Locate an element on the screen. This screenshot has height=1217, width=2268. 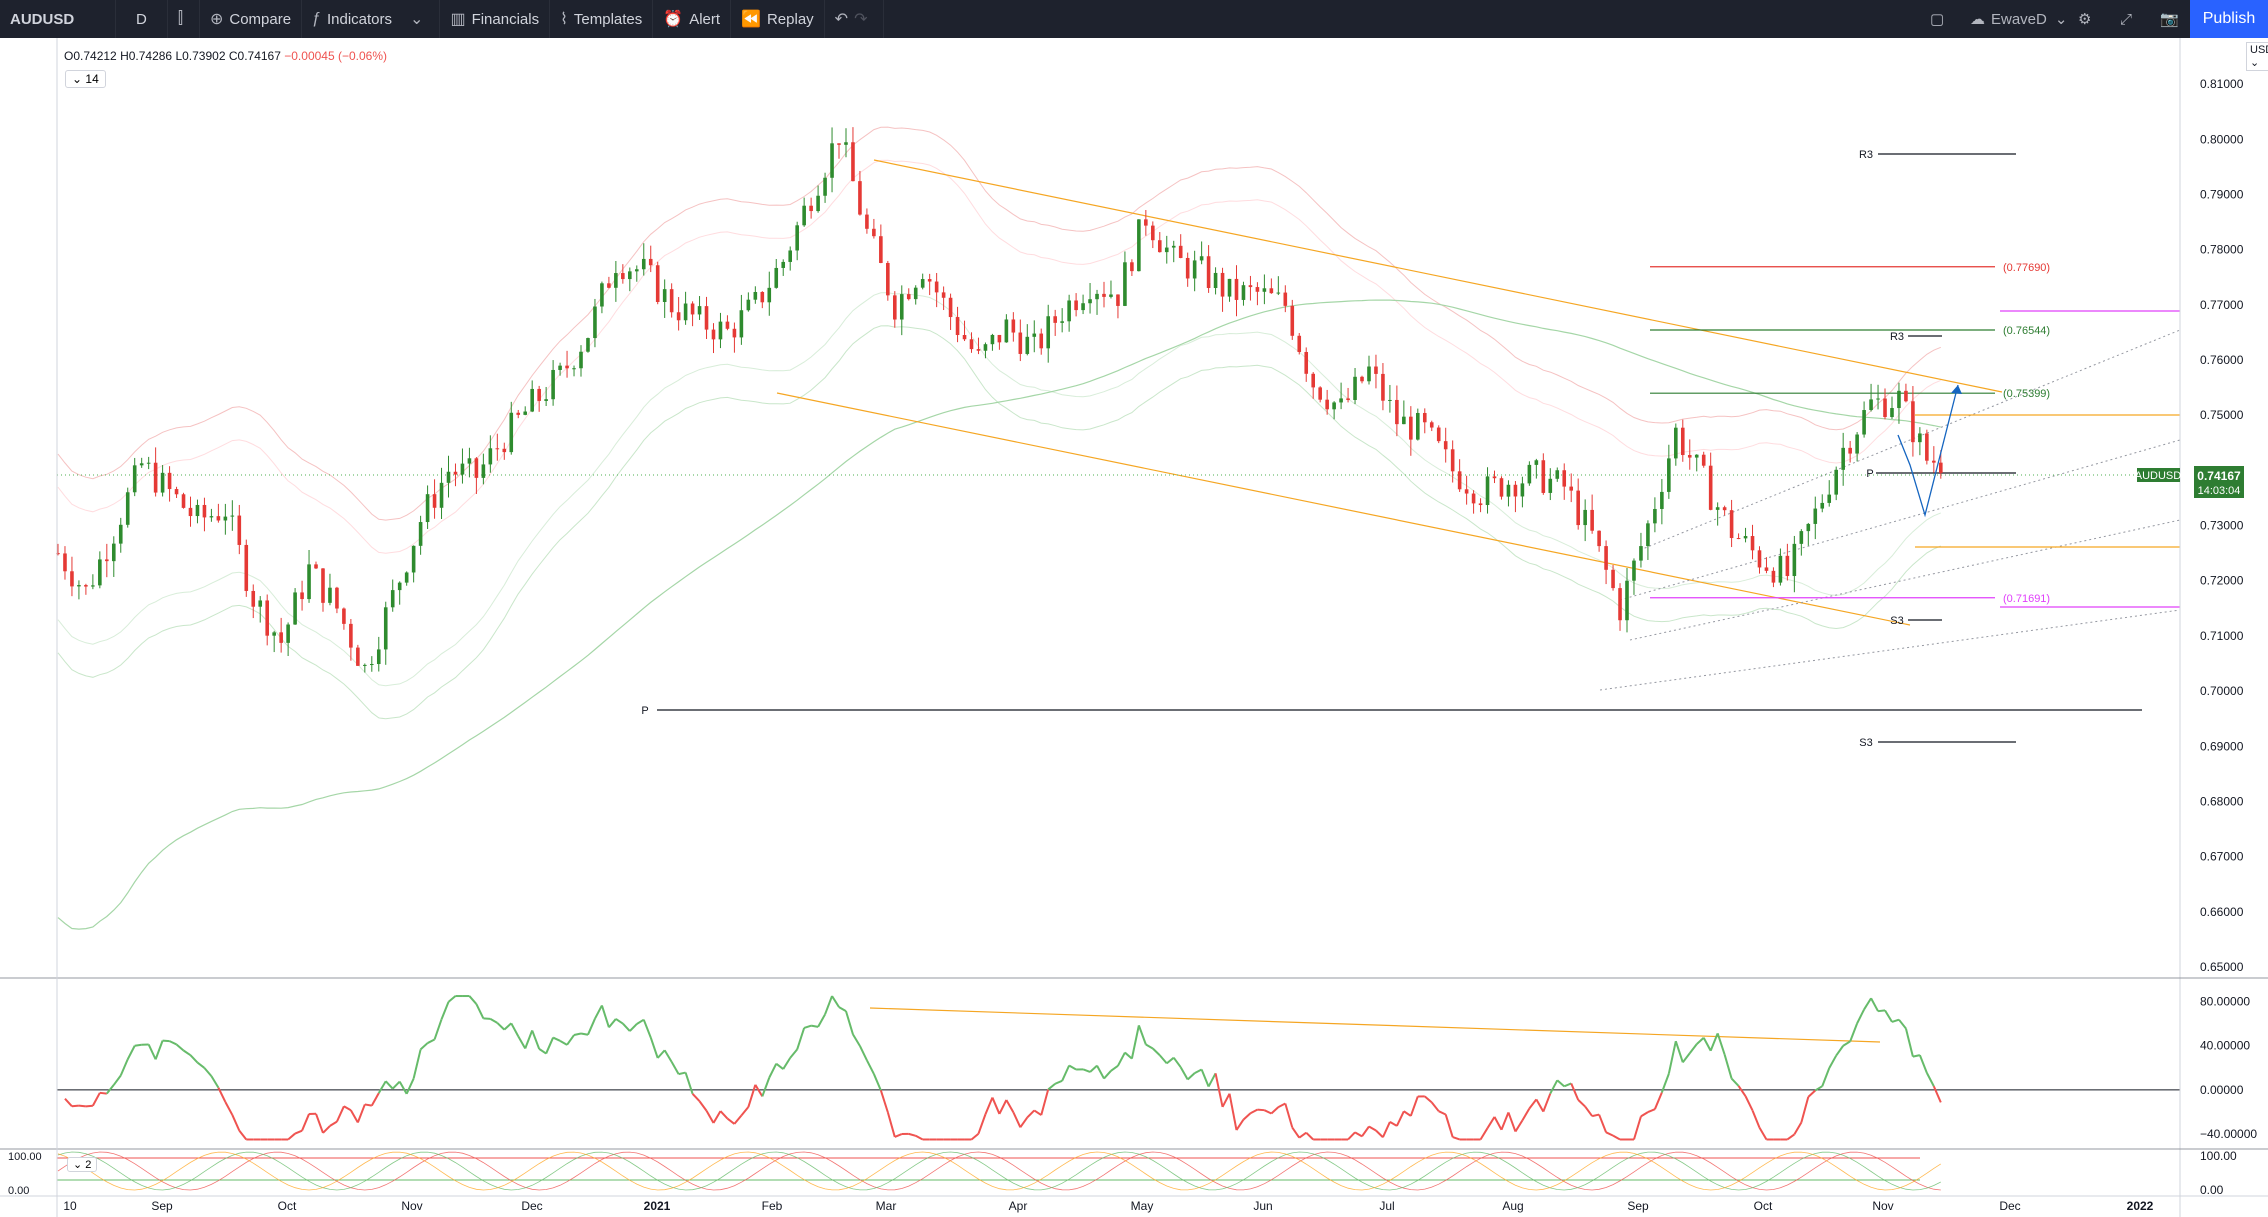
currency-select: USD ⌄ is located at coordinates (2257, 56).